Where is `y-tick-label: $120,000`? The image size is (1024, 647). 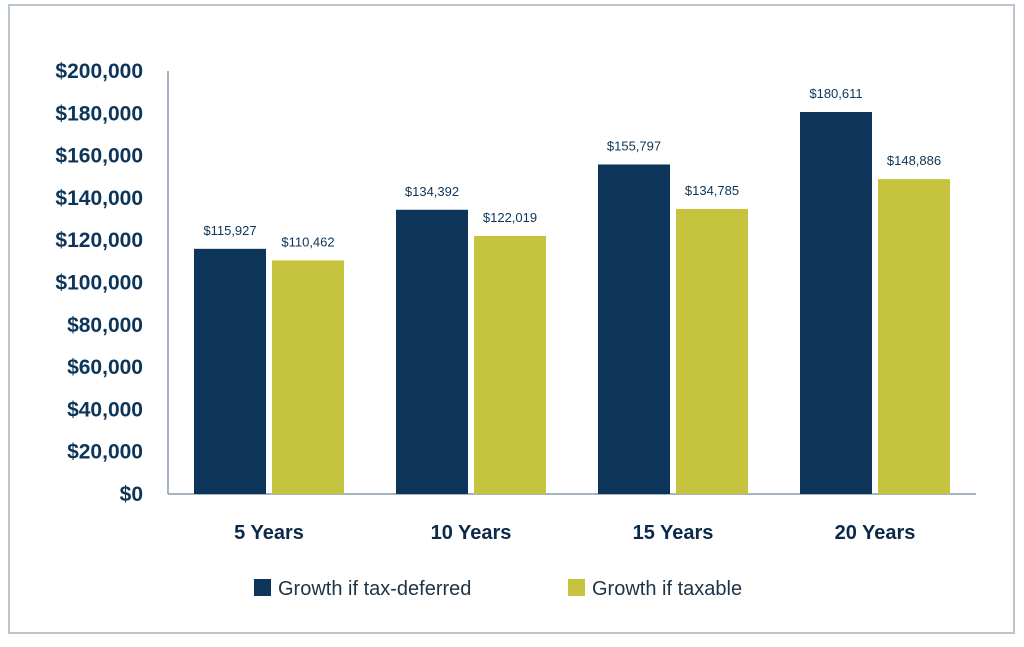
y-tick-label: $120,000 is located at coordinates (99, 240).